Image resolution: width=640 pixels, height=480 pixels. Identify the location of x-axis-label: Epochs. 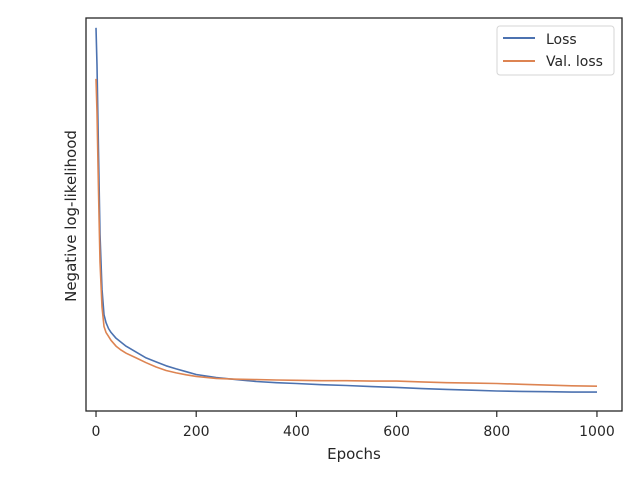
(354, 454).